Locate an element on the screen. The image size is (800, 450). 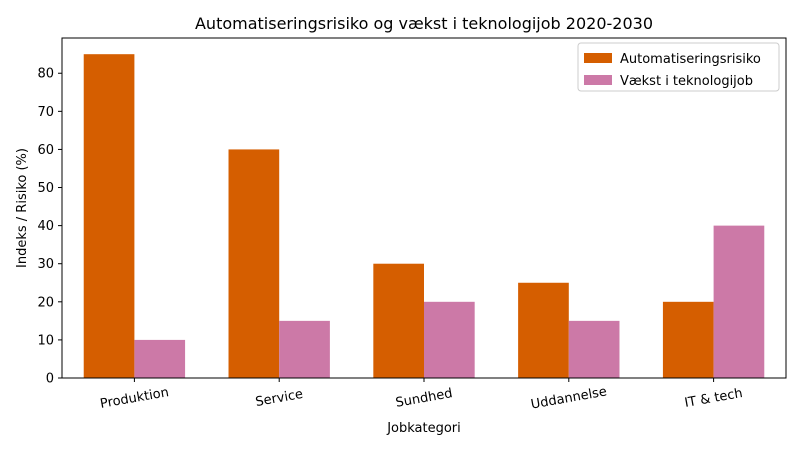
x-tick-label: Produktion is located at coordinates (134, 398).